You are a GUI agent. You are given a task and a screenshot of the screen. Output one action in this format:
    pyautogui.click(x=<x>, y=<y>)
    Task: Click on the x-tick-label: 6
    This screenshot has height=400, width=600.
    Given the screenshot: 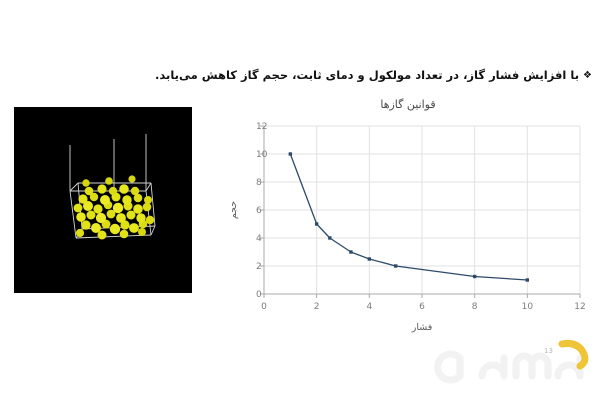 What is the action you would take?
    pyautogui.click(x=422, y=307)
    